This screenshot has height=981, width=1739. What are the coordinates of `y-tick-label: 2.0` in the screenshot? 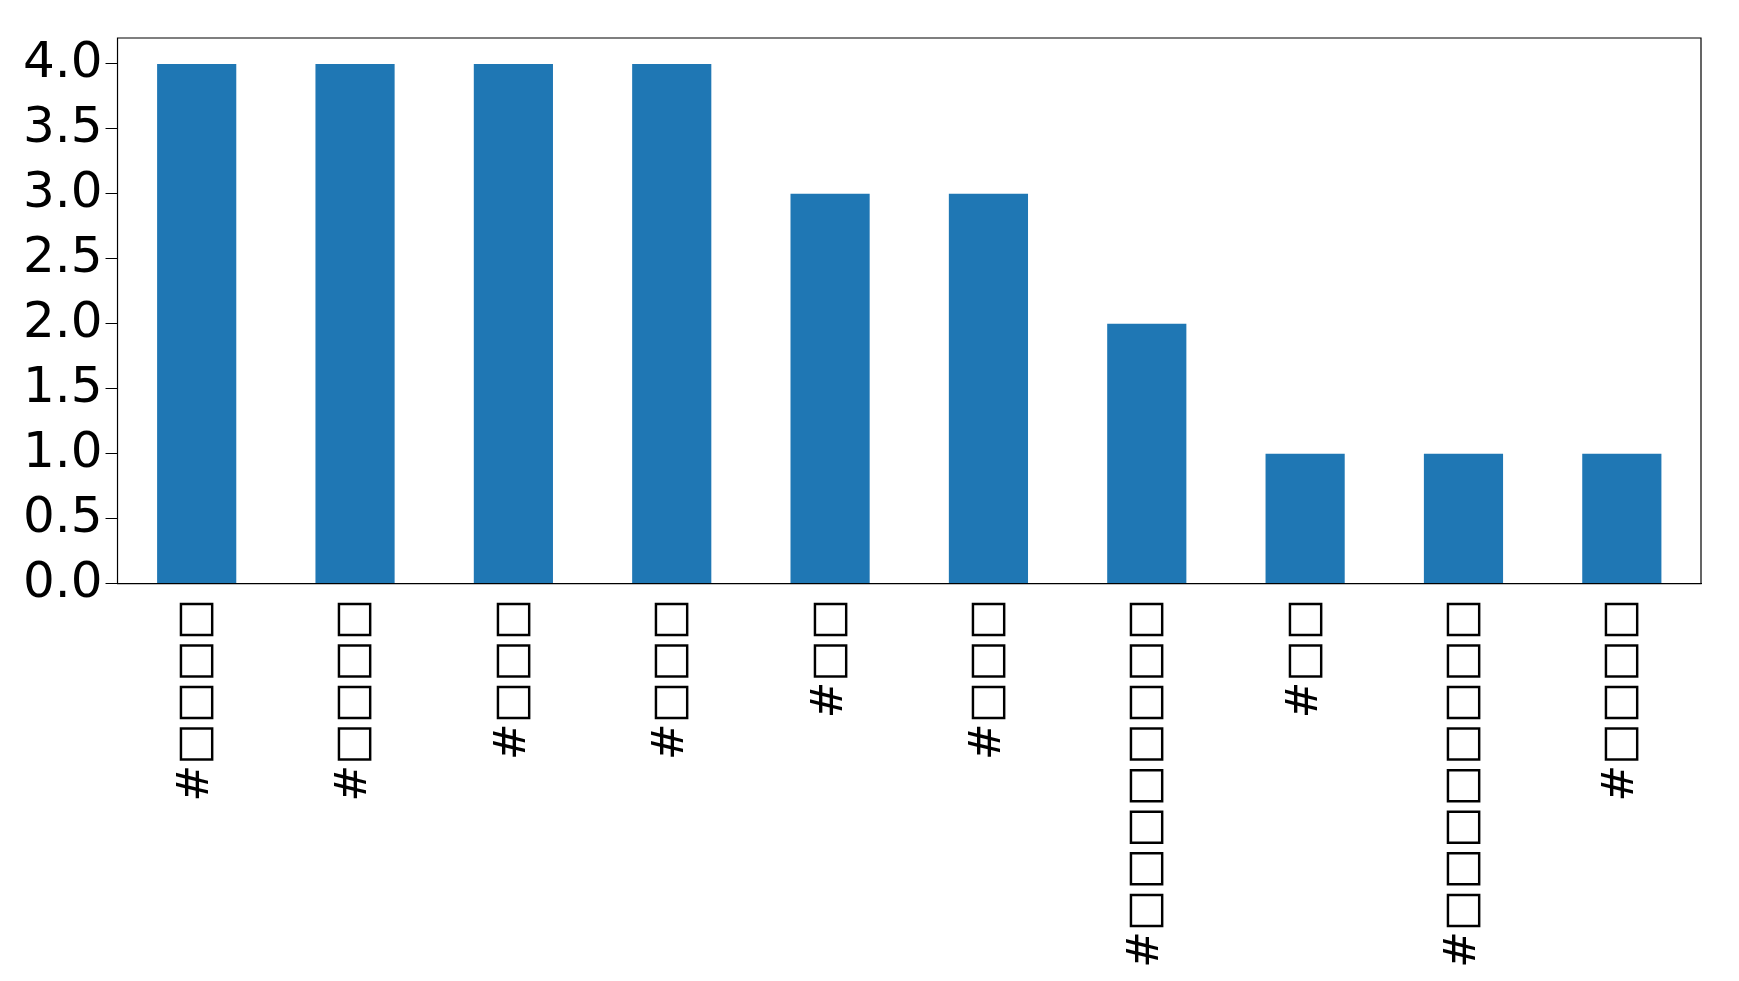 It's located at (62, 319).